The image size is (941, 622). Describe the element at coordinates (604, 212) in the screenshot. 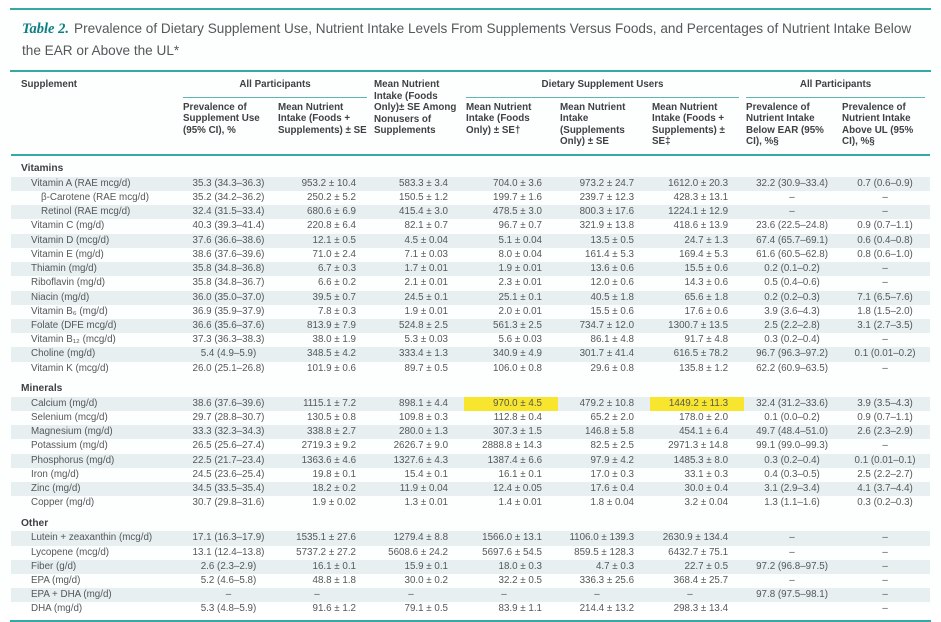

I see `value-cell: 800.3 ± 17.6` at that location.